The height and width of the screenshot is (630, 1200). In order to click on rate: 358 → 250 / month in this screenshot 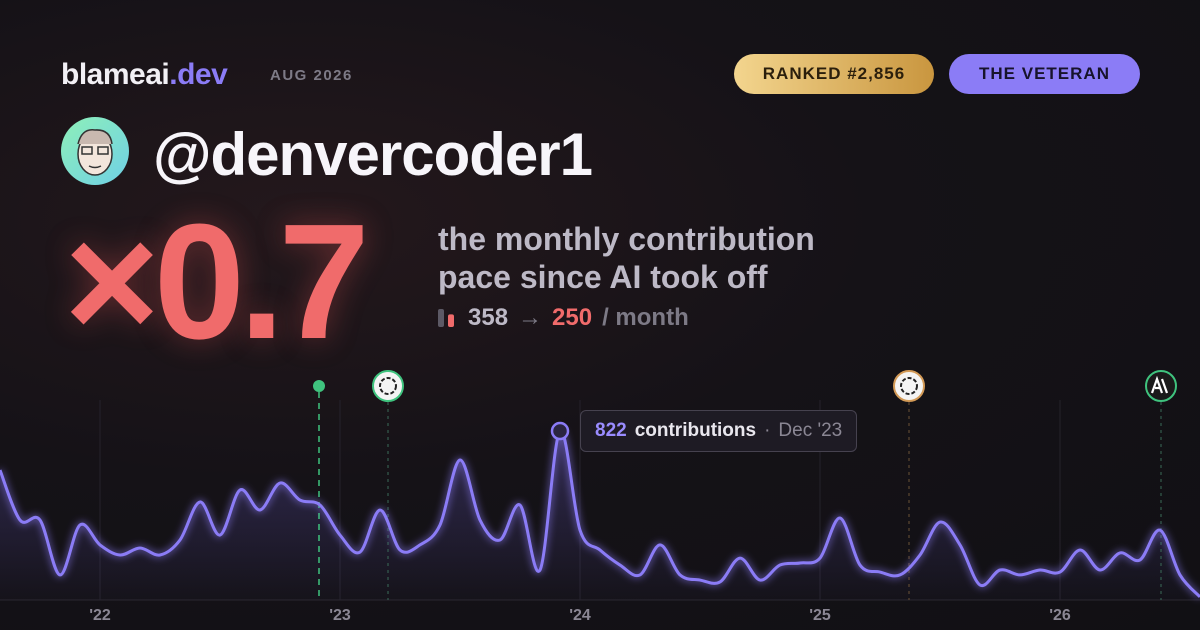, I will do `click(563, 318)`.